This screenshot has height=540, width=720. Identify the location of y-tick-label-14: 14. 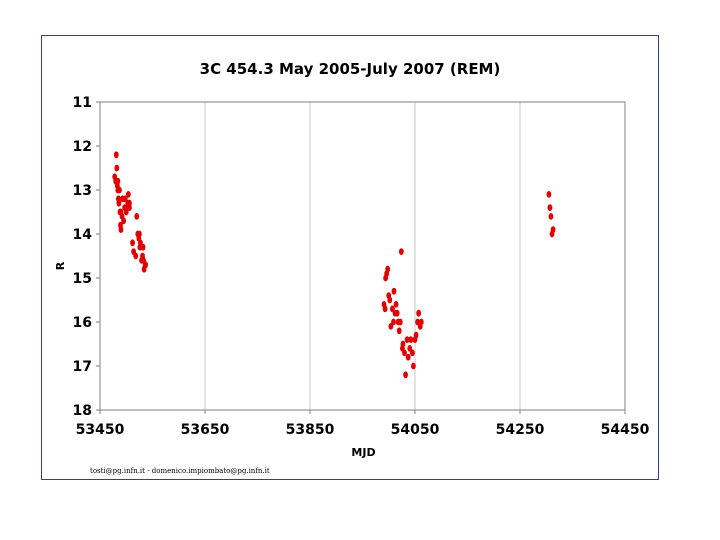
(83, 235).